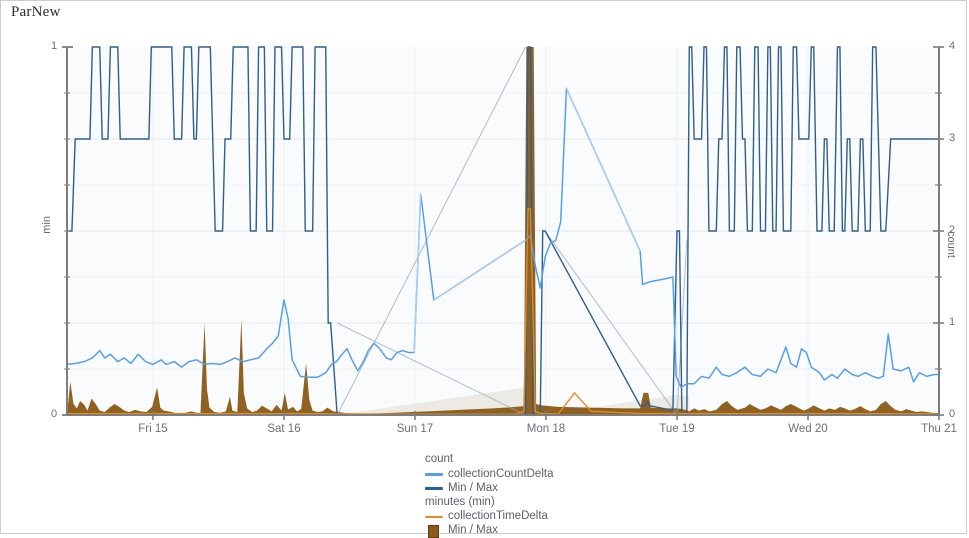  I want to click on right-tick-label: 1, so click(952, 322).